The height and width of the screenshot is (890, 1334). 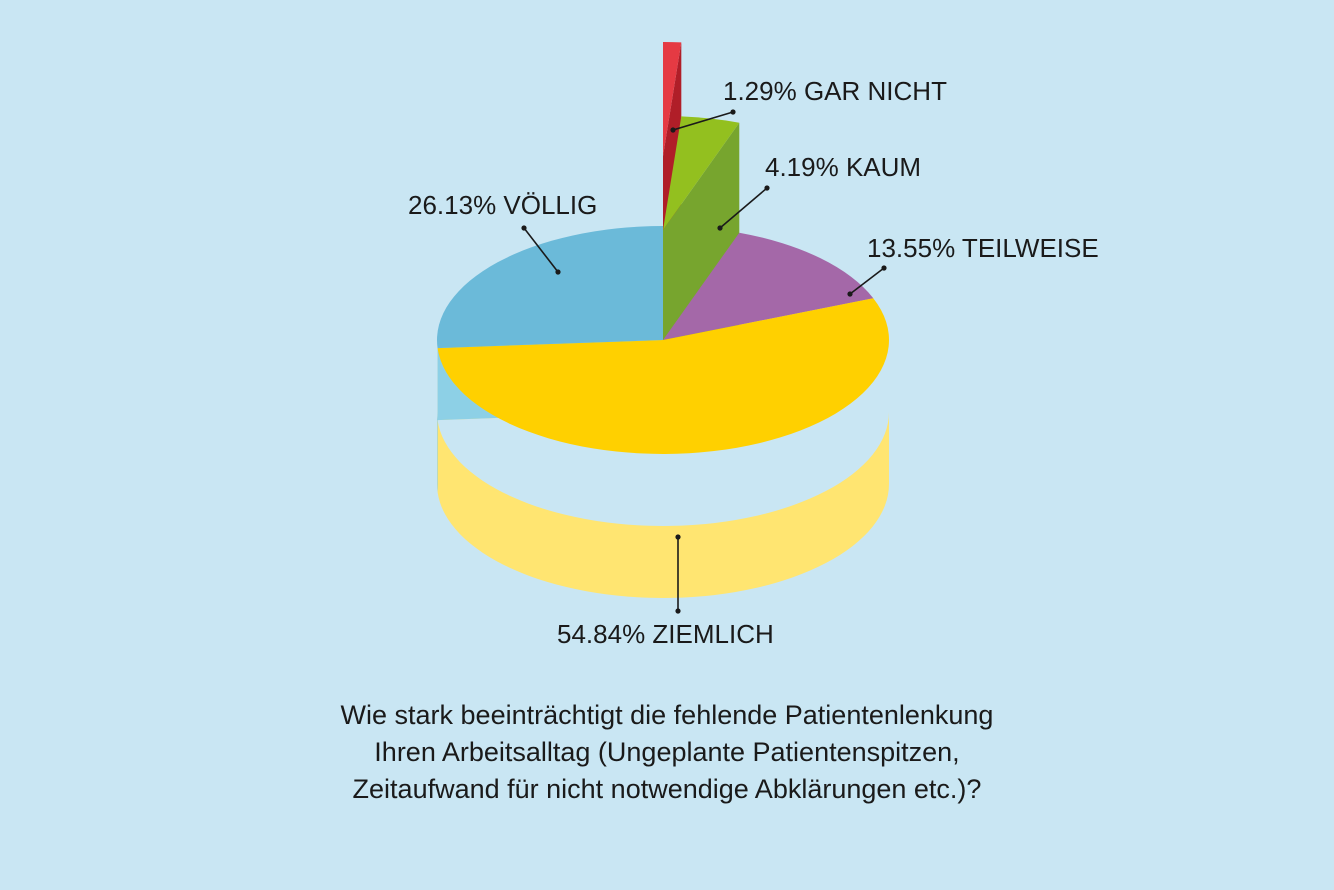 I want to click on pie-side-völlig, so click(x=437, y=452).